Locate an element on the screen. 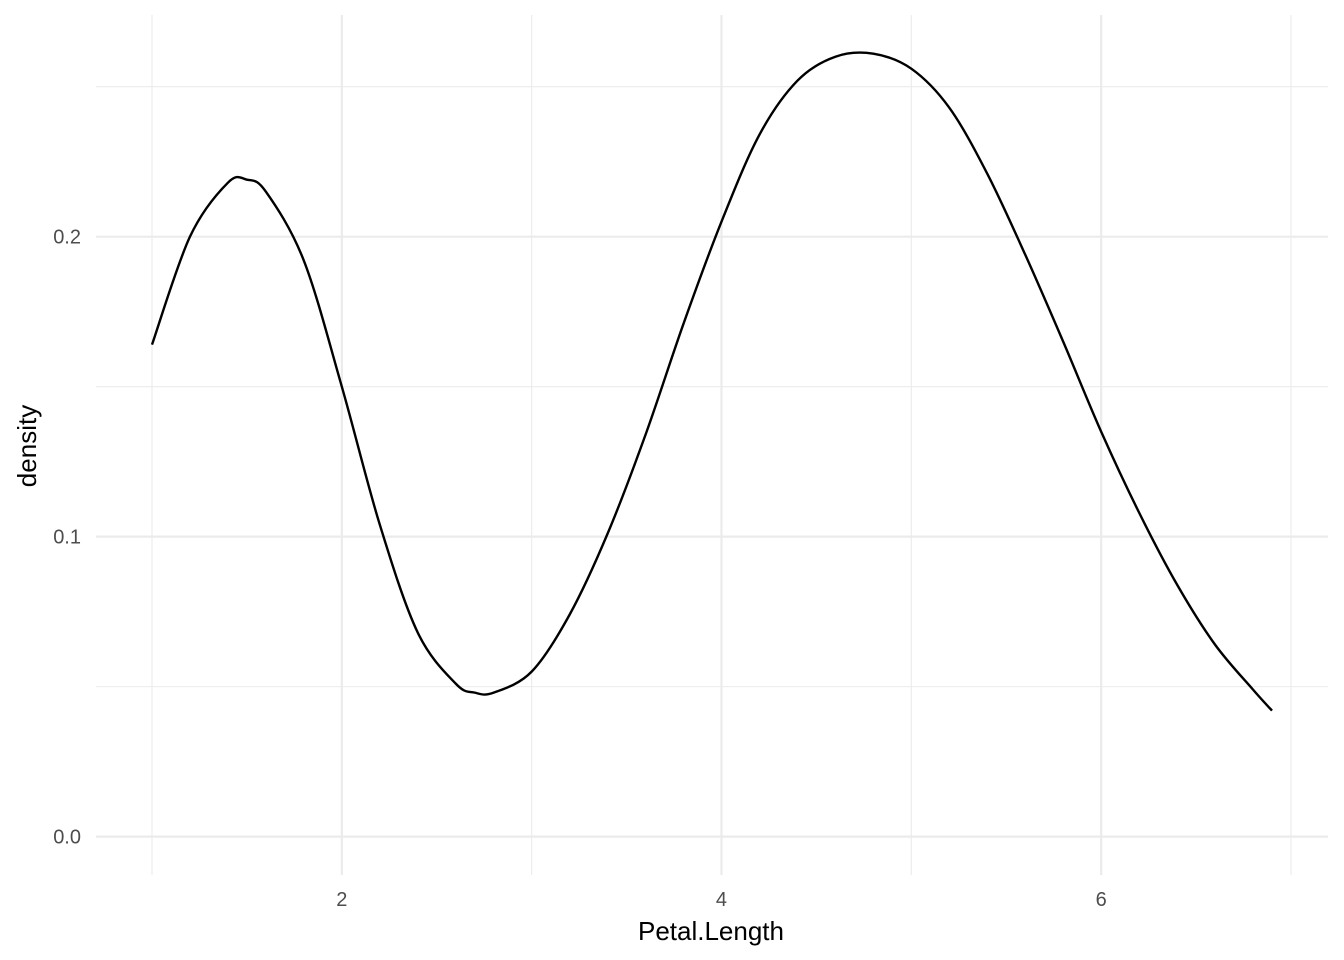  x-axis-title: Petal.Length is located at coordinates (711, 931).